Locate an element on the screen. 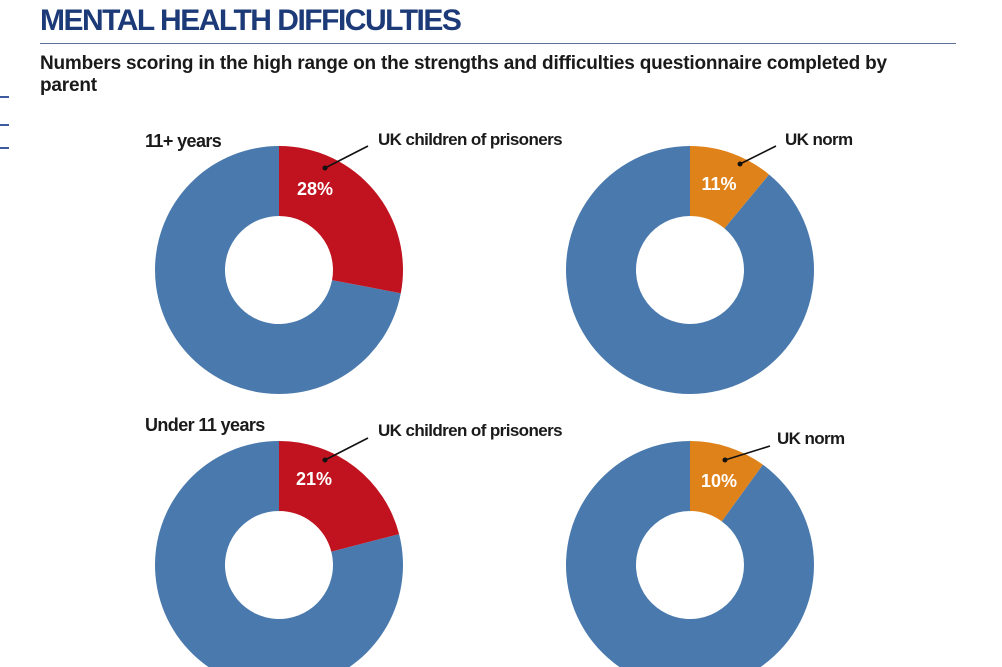  title-divider is located at coordinates (498, 43).